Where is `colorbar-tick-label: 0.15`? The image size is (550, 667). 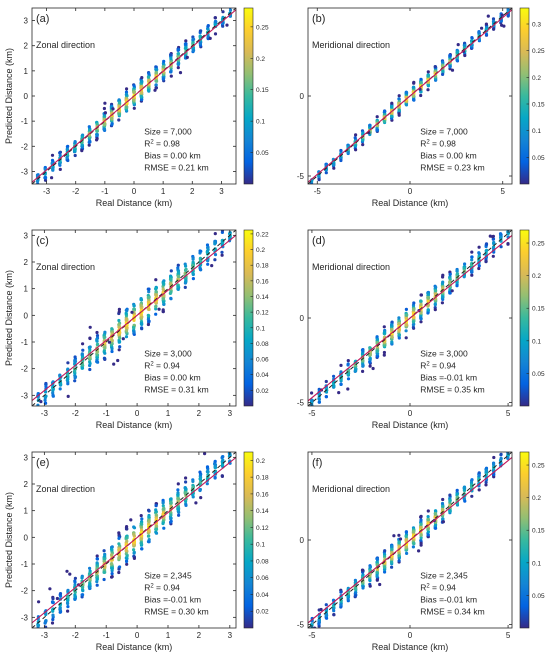 colorbar-tick-label: 0.15 is located at coordinates (538, 531).